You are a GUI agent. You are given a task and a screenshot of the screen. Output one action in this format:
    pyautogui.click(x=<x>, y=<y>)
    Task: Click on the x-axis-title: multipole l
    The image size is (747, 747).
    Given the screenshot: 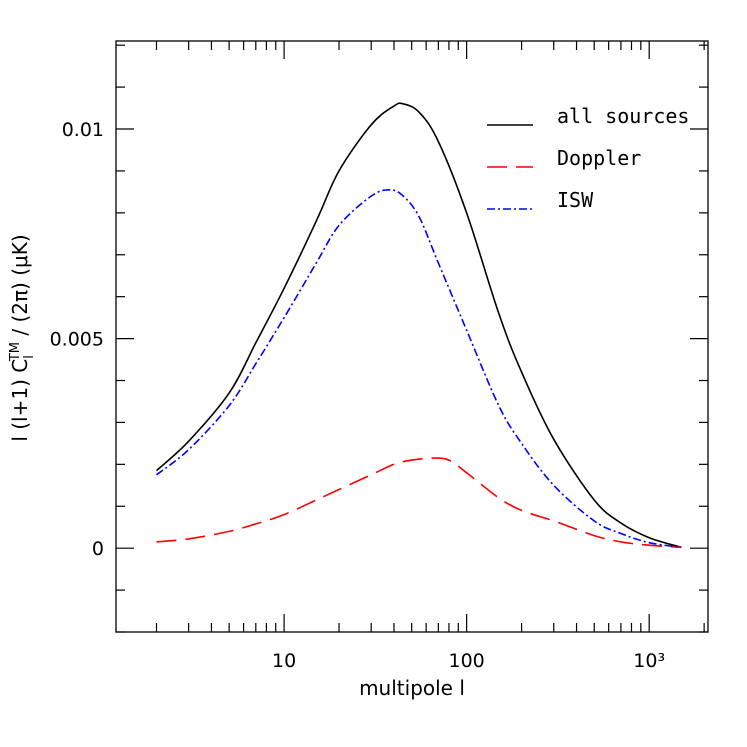 What is the action you would take?
    pyautogui.click(x=412, y=688)
    